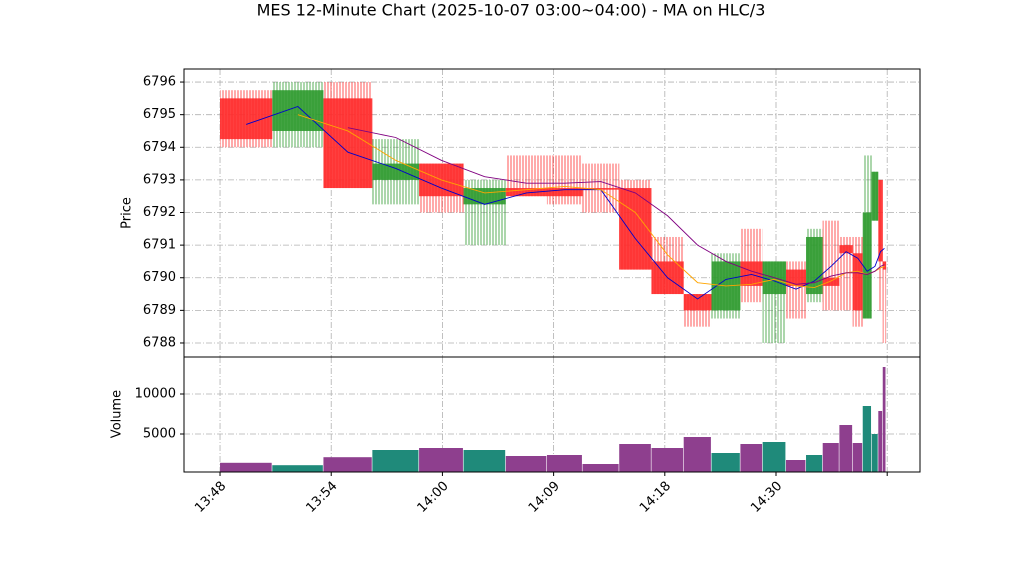 The width and height of the screenshot is (1022, 579). What do you see at coordinates (544, 497) in the screenshot?
I see `x-tick-label: 14:09` at bounding box center [544, 497].